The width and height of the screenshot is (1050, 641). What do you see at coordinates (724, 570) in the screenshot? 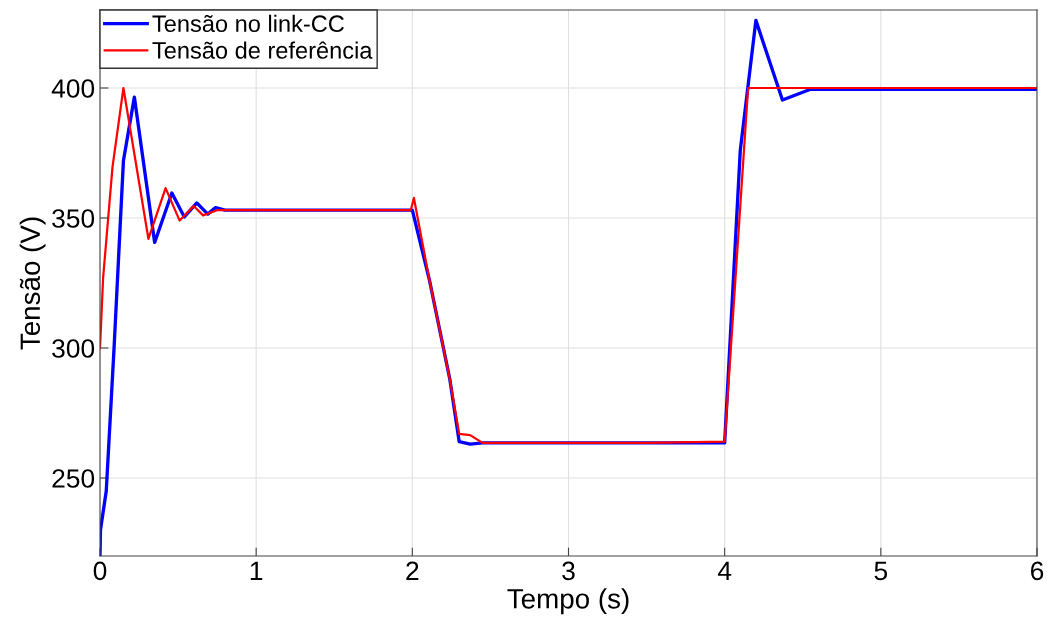
I see `x-tick-label: 4` at bounding box center [724, 570].